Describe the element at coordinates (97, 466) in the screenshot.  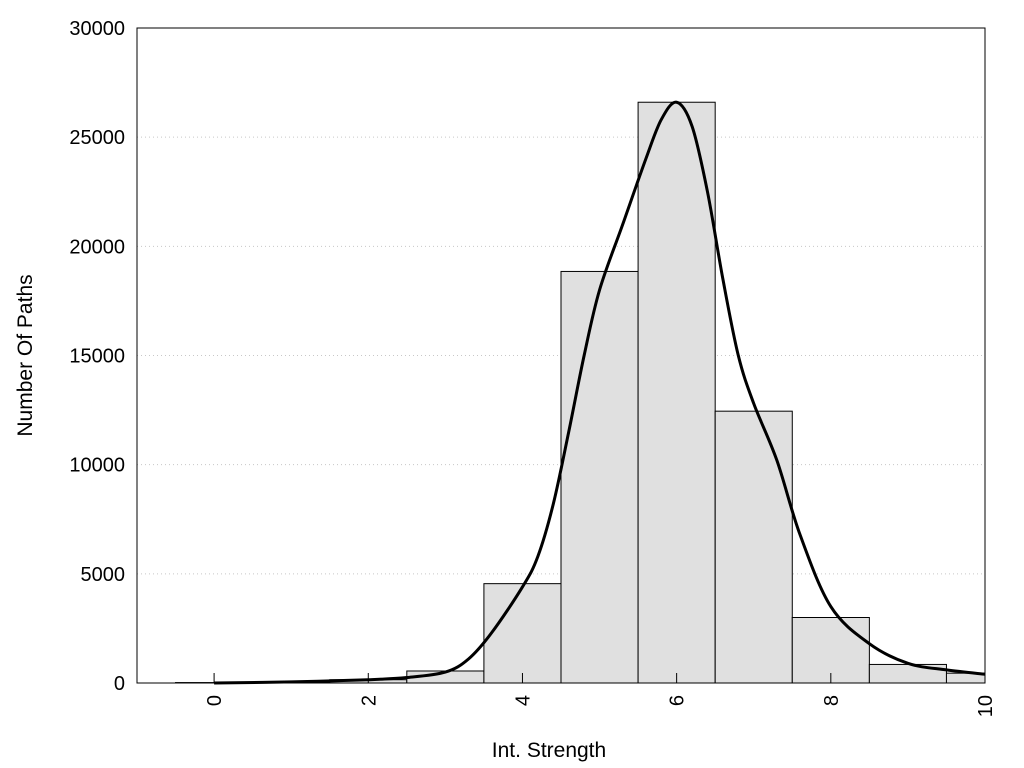
I see `y-tick-label: 10000` at that location.